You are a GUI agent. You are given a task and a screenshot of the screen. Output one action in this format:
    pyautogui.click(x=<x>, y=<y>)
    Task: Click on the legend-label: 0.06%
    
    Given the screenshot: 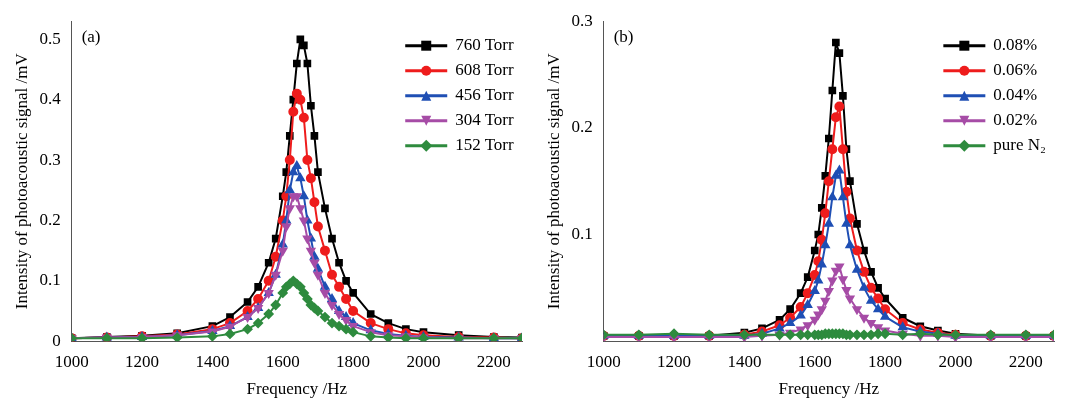 What is the action you would take?
    pyautogui.click(x=1015, y=70)
    